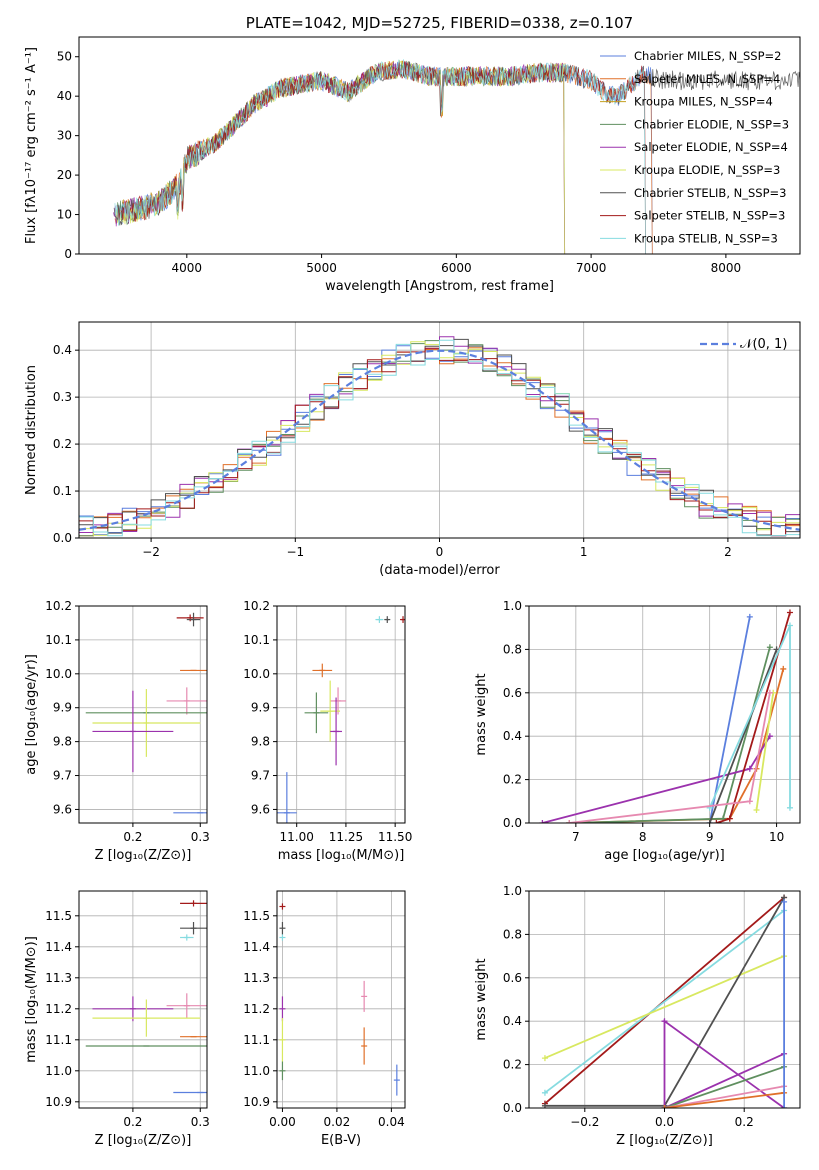 This screenshot has width=819, height=1170. Describe the element at coordinates (439, 286) in the screenshot. I see `spectrum-x-axis-label: wavelength [Angstrom, rest frame]` at that location.